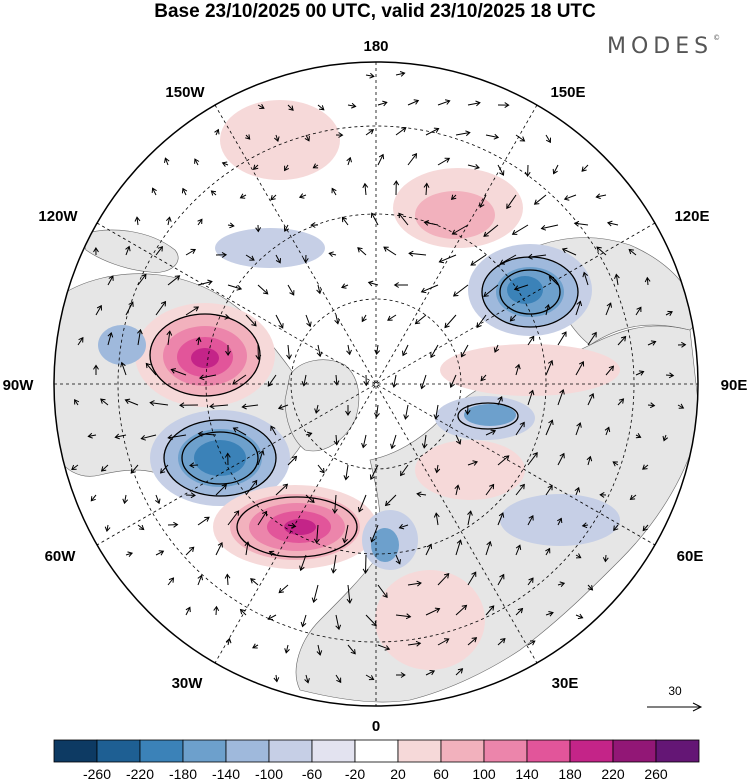 This screenshot has height=783, width=750. Describe the element at coordinates (441, 774) in the screenshot. I see `colorbar-label: 60` at that location.